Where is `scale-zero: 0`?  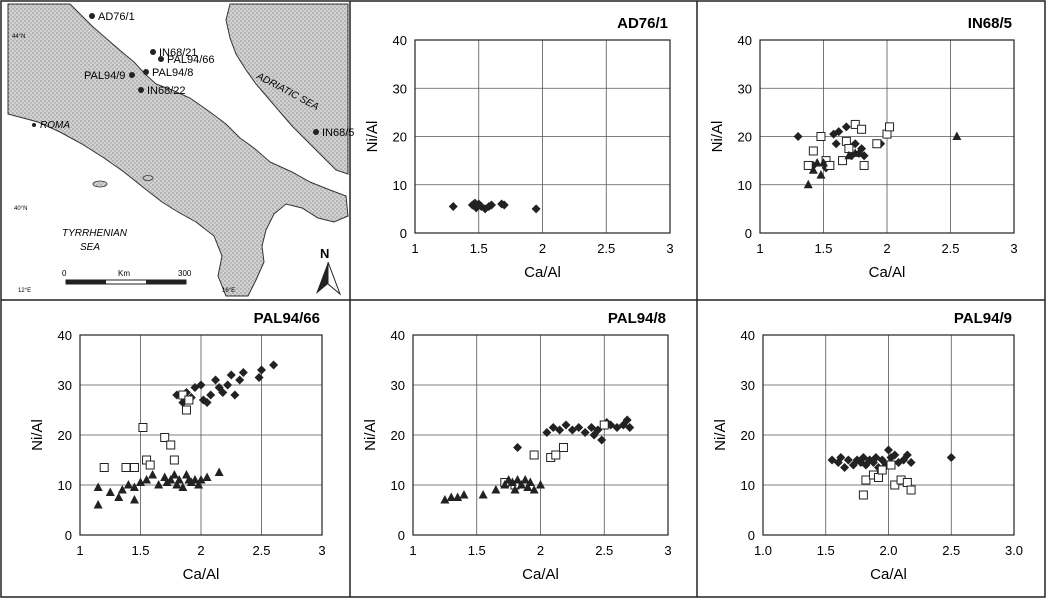 scale-zero: 0 is located at coordinates (64, 273).